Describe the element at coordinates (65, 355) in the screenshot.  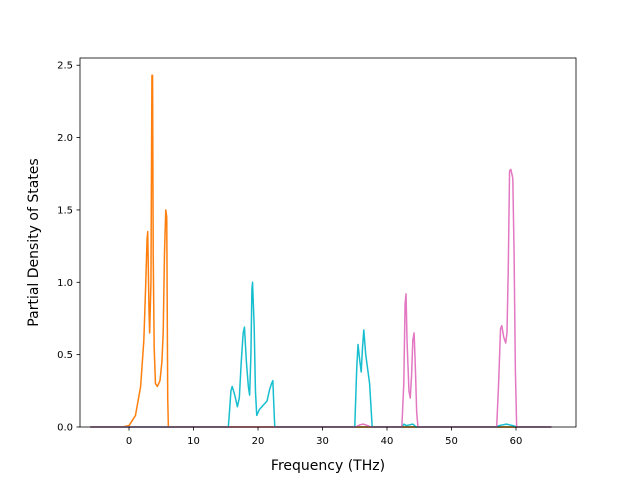
I see `y-tick-label: 0.5` at that location.